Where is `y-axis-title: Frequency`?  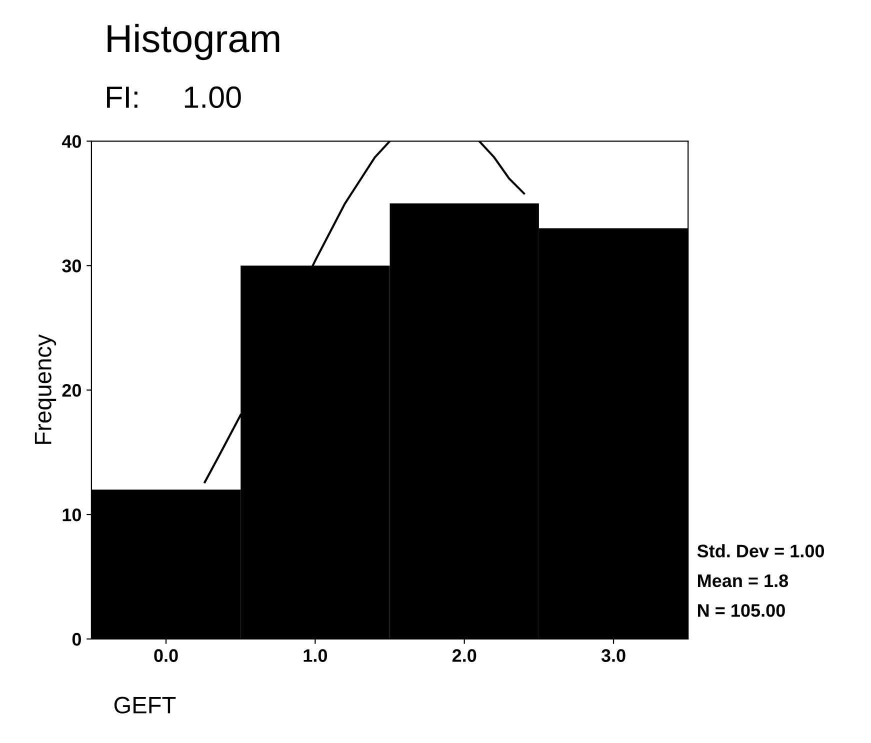
y-axis-title: Frequency is located at coordinates (45, 389).